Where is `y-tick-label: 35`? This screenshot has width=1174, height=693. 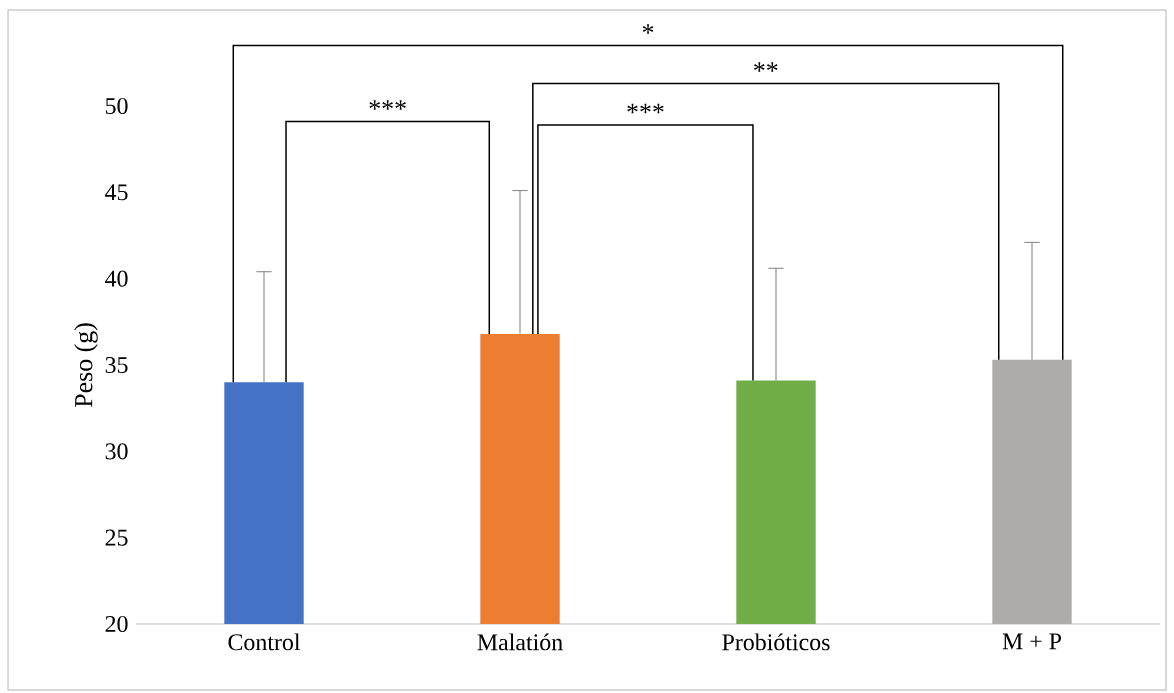
y-tick-label: 35 is located at coordinates (116, 365).